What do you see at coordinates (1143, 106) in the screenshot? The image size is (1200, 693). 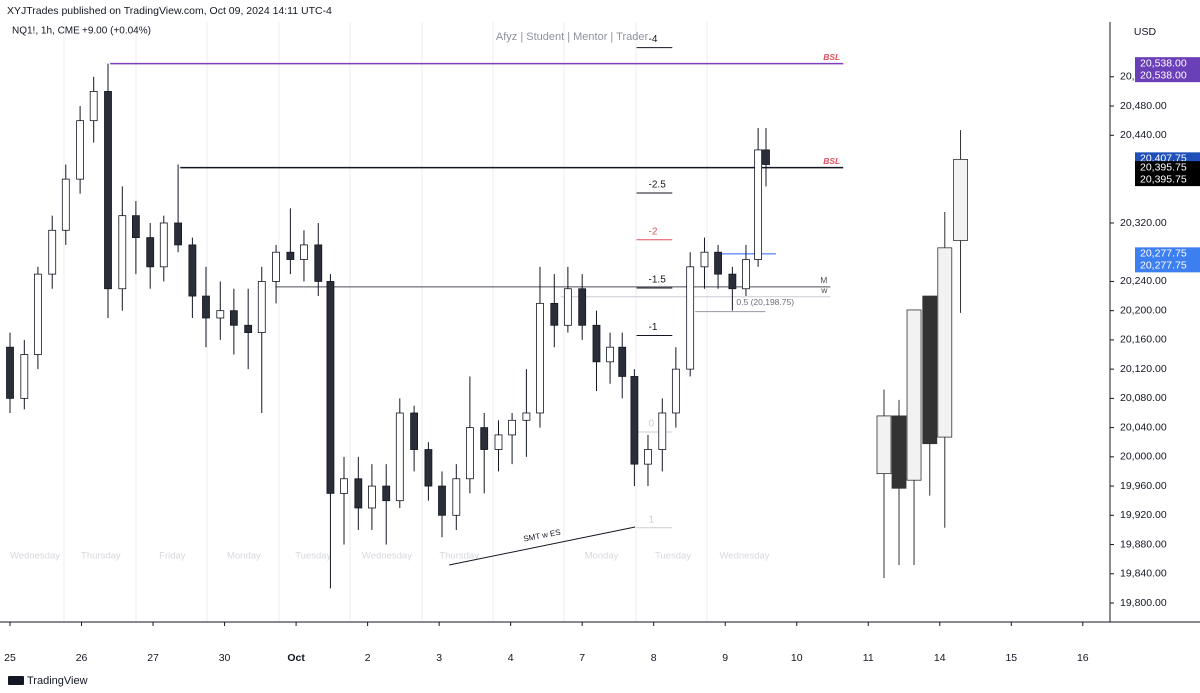 I see `y-tick-label: 20,480.00` at bounding box center [1143, 106].